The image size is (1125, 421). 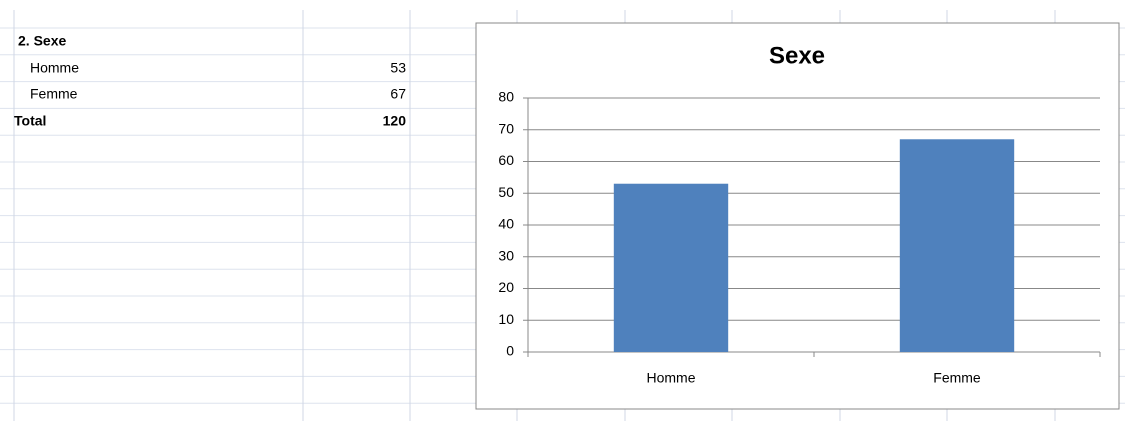 What do you see at coordinates (957, 378) in the screenshot?
I see `x-tick-label: Femme` at bounding box center [957, 378].